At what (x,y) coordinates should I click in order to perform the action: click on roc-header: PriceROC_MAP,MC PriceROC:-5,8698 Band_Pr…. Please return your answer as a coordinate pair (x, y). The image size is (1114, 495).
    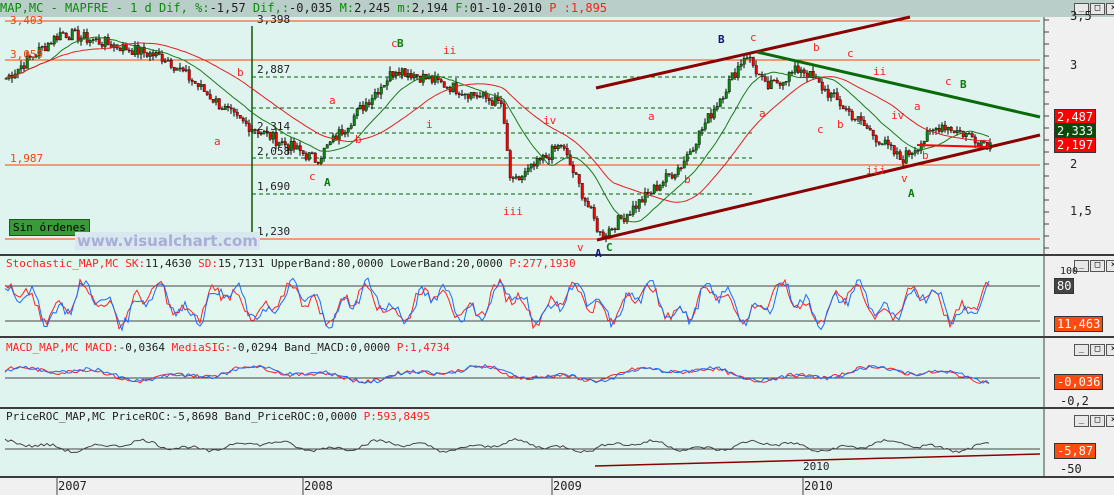
    Looking at the image, I should click on (218, 416).